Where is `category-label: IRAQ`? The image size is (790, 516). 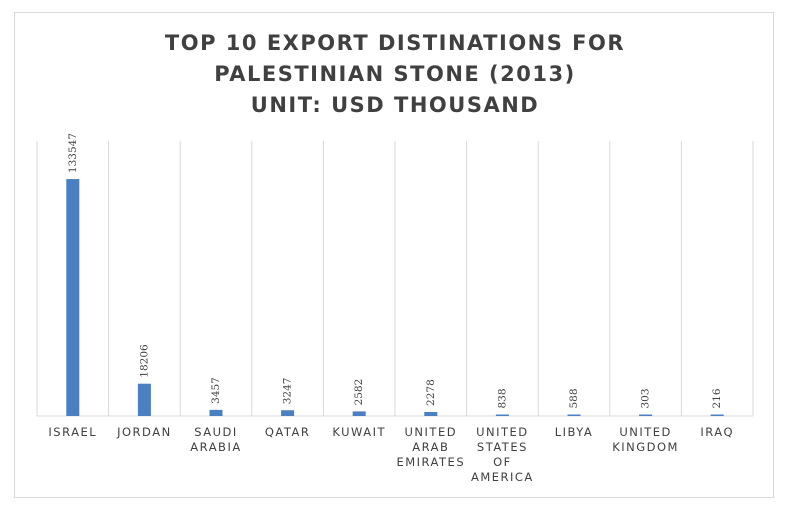
category-label: IRAQ is located at coordinates (717, 432).